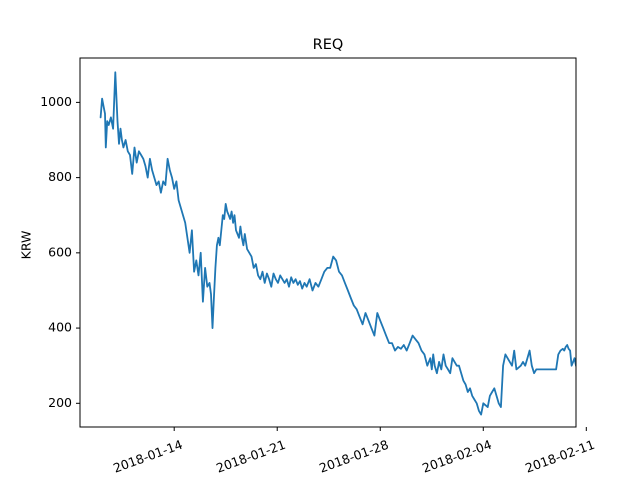 This screenshot has height=480, width=640. I want to click on y-tick-label: 1000, so click(56, 101).